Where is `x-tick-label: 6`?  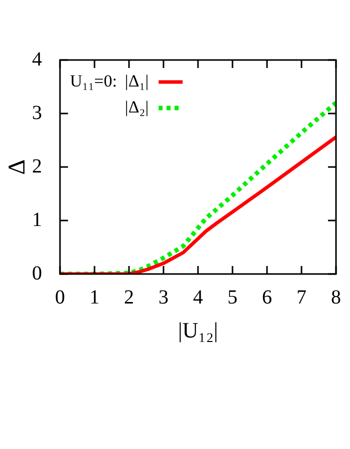 x-tick-label: 6 is located at coordinates (267, 297).